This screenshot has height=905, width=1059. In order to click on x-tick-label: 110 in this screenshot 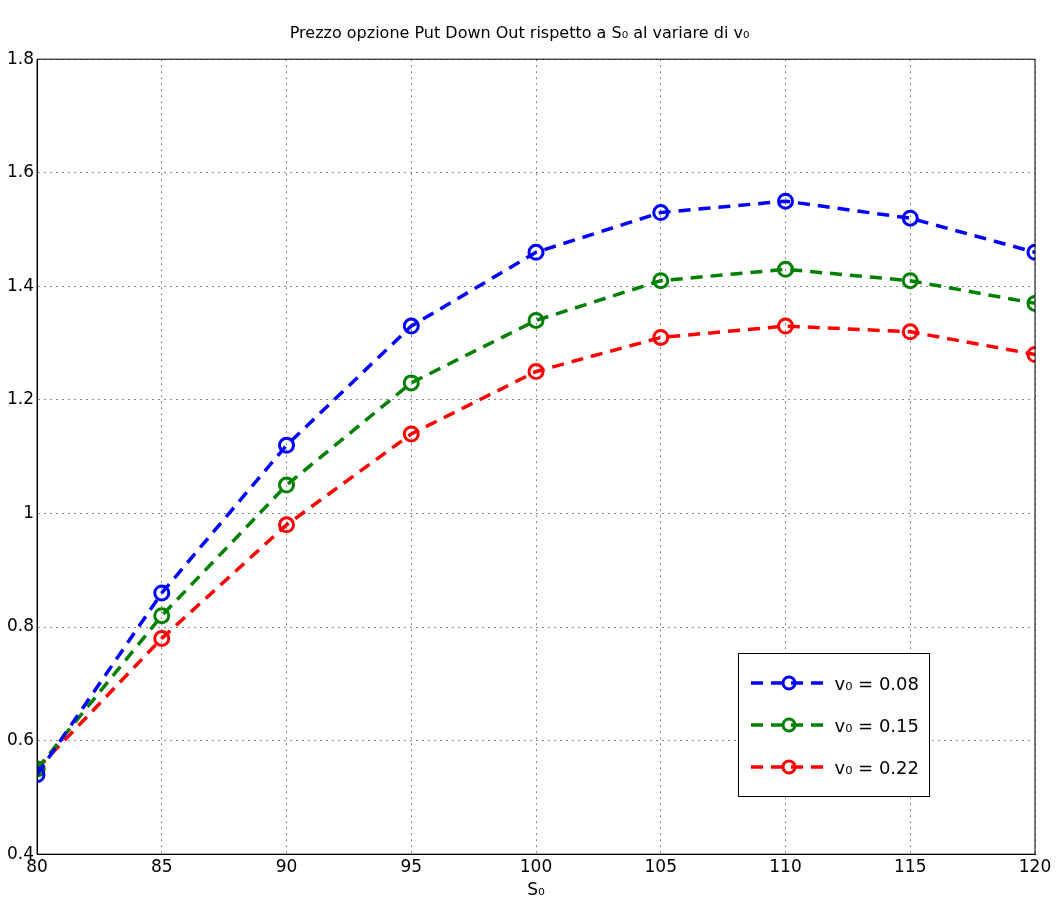, I will do `click(785, 865)`.